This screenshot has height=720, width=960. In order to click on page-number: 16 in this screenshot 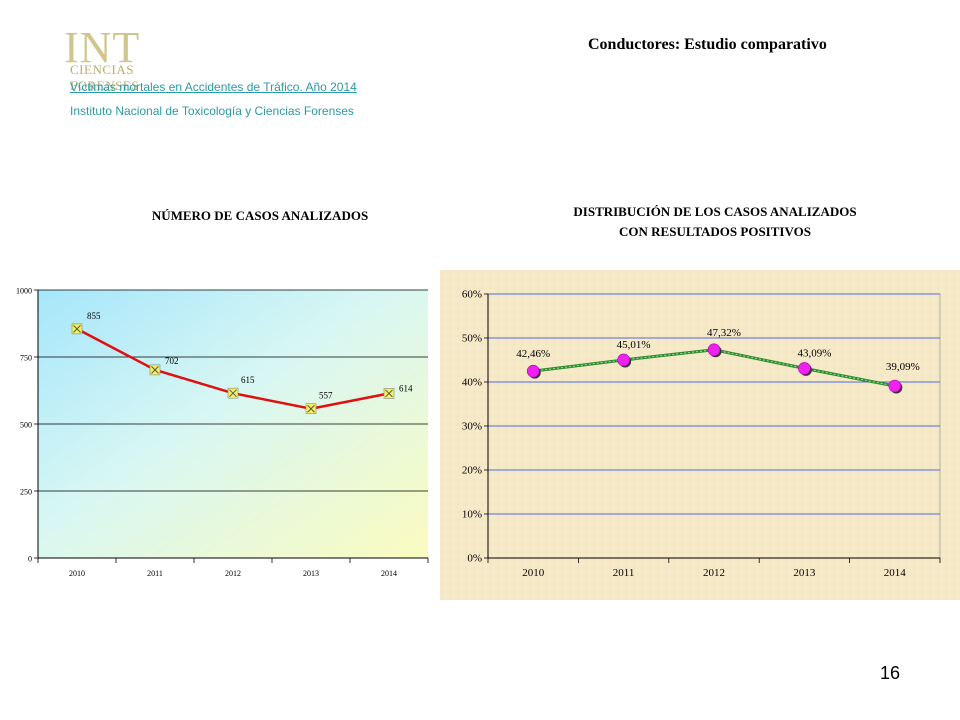, I will do `click(890, 673)`.